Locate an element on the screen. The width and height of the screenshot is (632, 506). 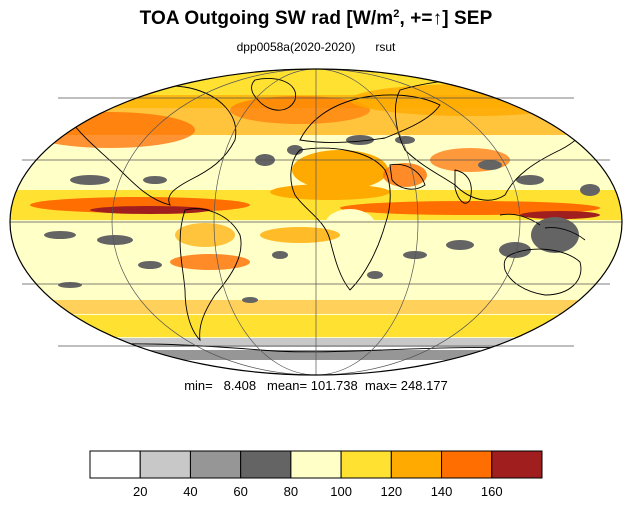
subtitle: dpp0058a(2020-2020) rsut is located at coordinates (316, 47).